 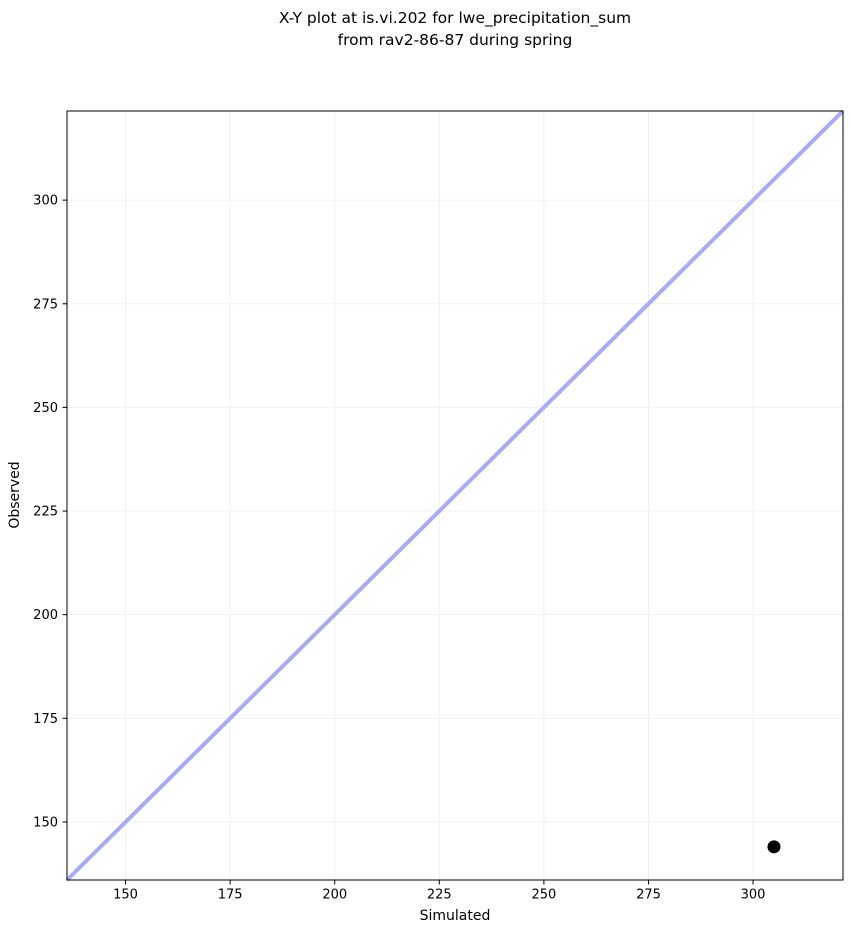 I want to click on x-tick-label-150: 150, so click(x=125, y=895).